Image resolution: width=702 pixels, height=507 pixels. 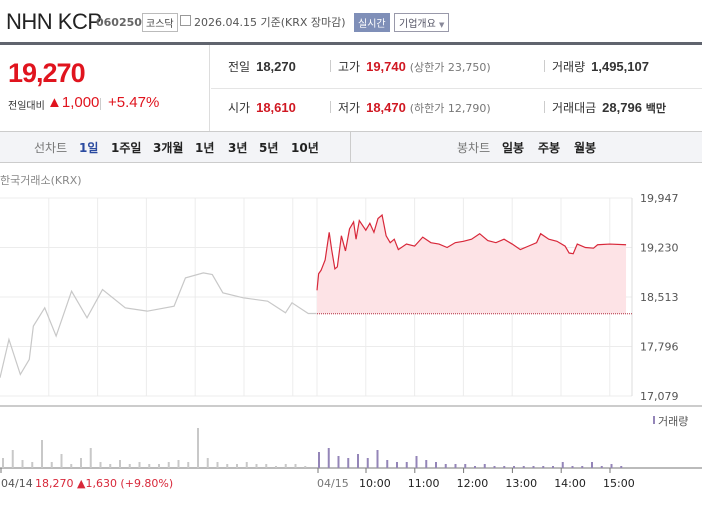 What do you see at coordinates (472, 264) in the screenshot?
I see `today-area` at bounding box center [472, 264].